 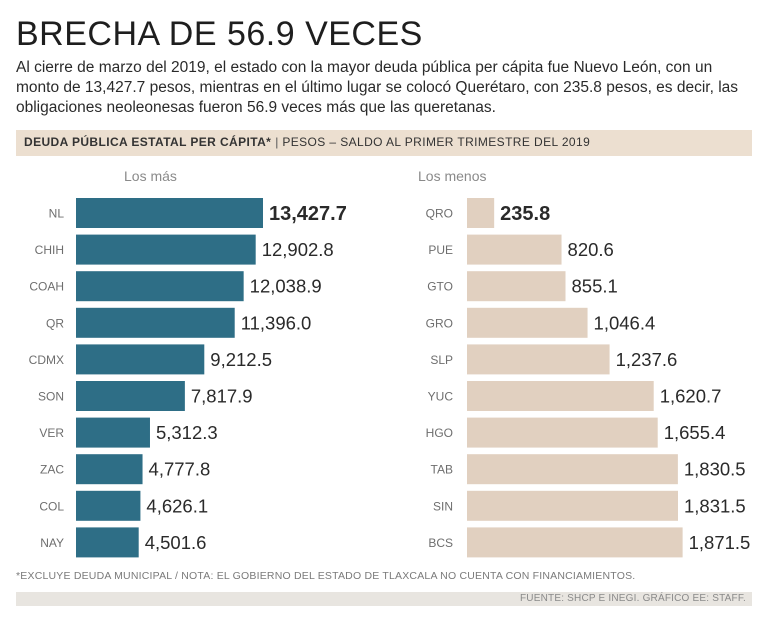 What do you see at coordinates (439, 323) in the screenshot?
I see `category-label-menos: GRO` at bounding box center [439, 323].